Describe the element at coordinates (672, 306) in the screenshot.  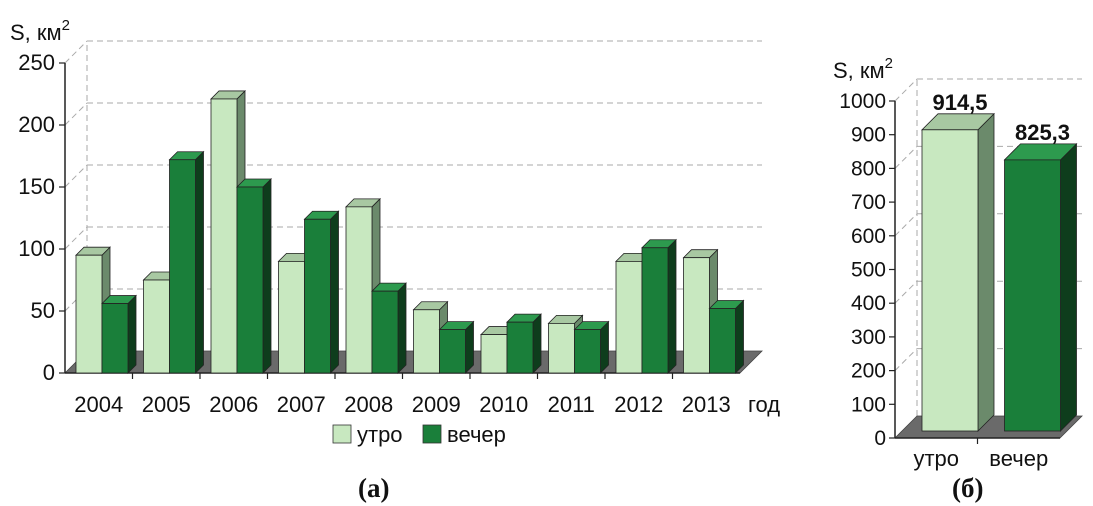
I see `bar-evening-2012-side` at that location.